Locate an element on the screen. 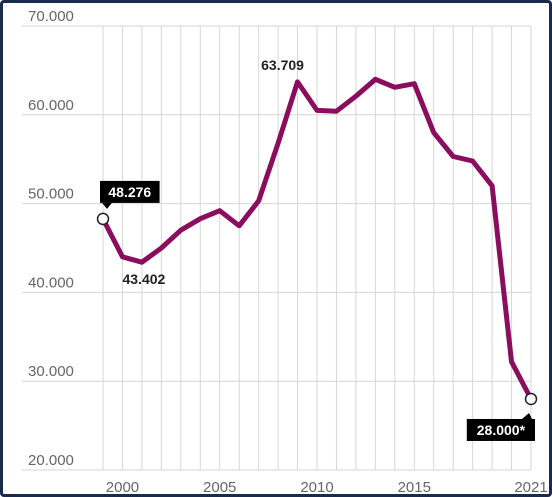 The image size is (552, 497). y-tick-label: 20.000 is located at coordinates (51, 460).